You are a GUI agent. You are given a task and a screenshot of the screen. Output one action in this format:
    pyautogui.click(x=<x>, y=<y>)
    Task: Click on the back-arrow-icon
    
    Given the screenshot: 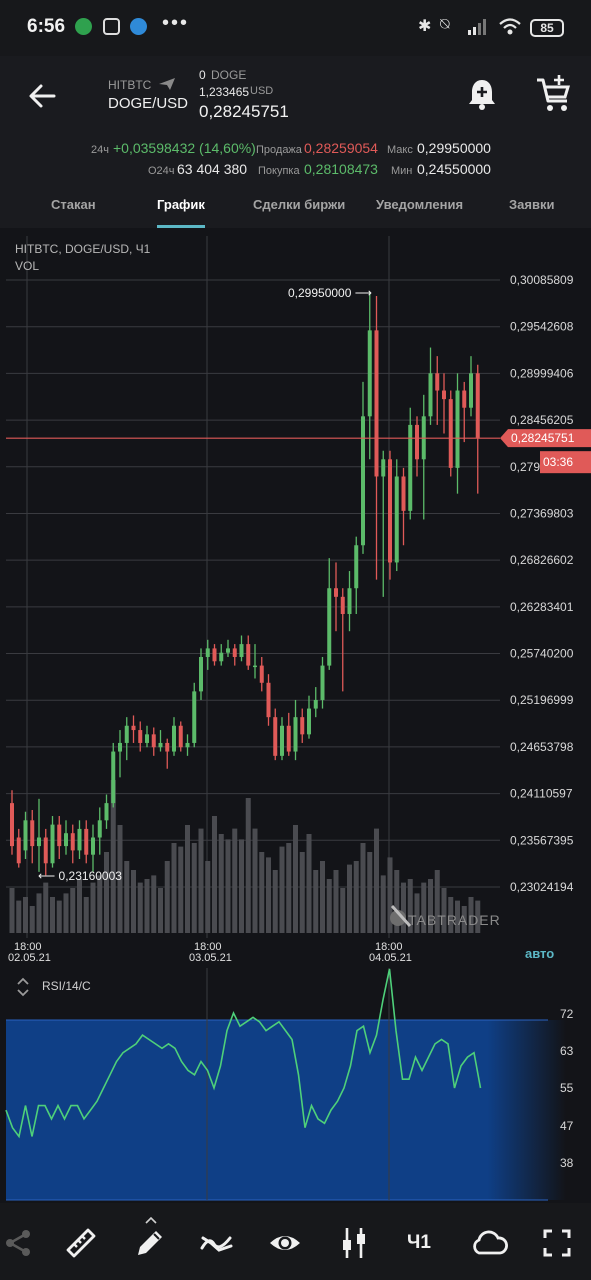 What is the action you would take?
    pyautogui.click(x=42, y=96)
    